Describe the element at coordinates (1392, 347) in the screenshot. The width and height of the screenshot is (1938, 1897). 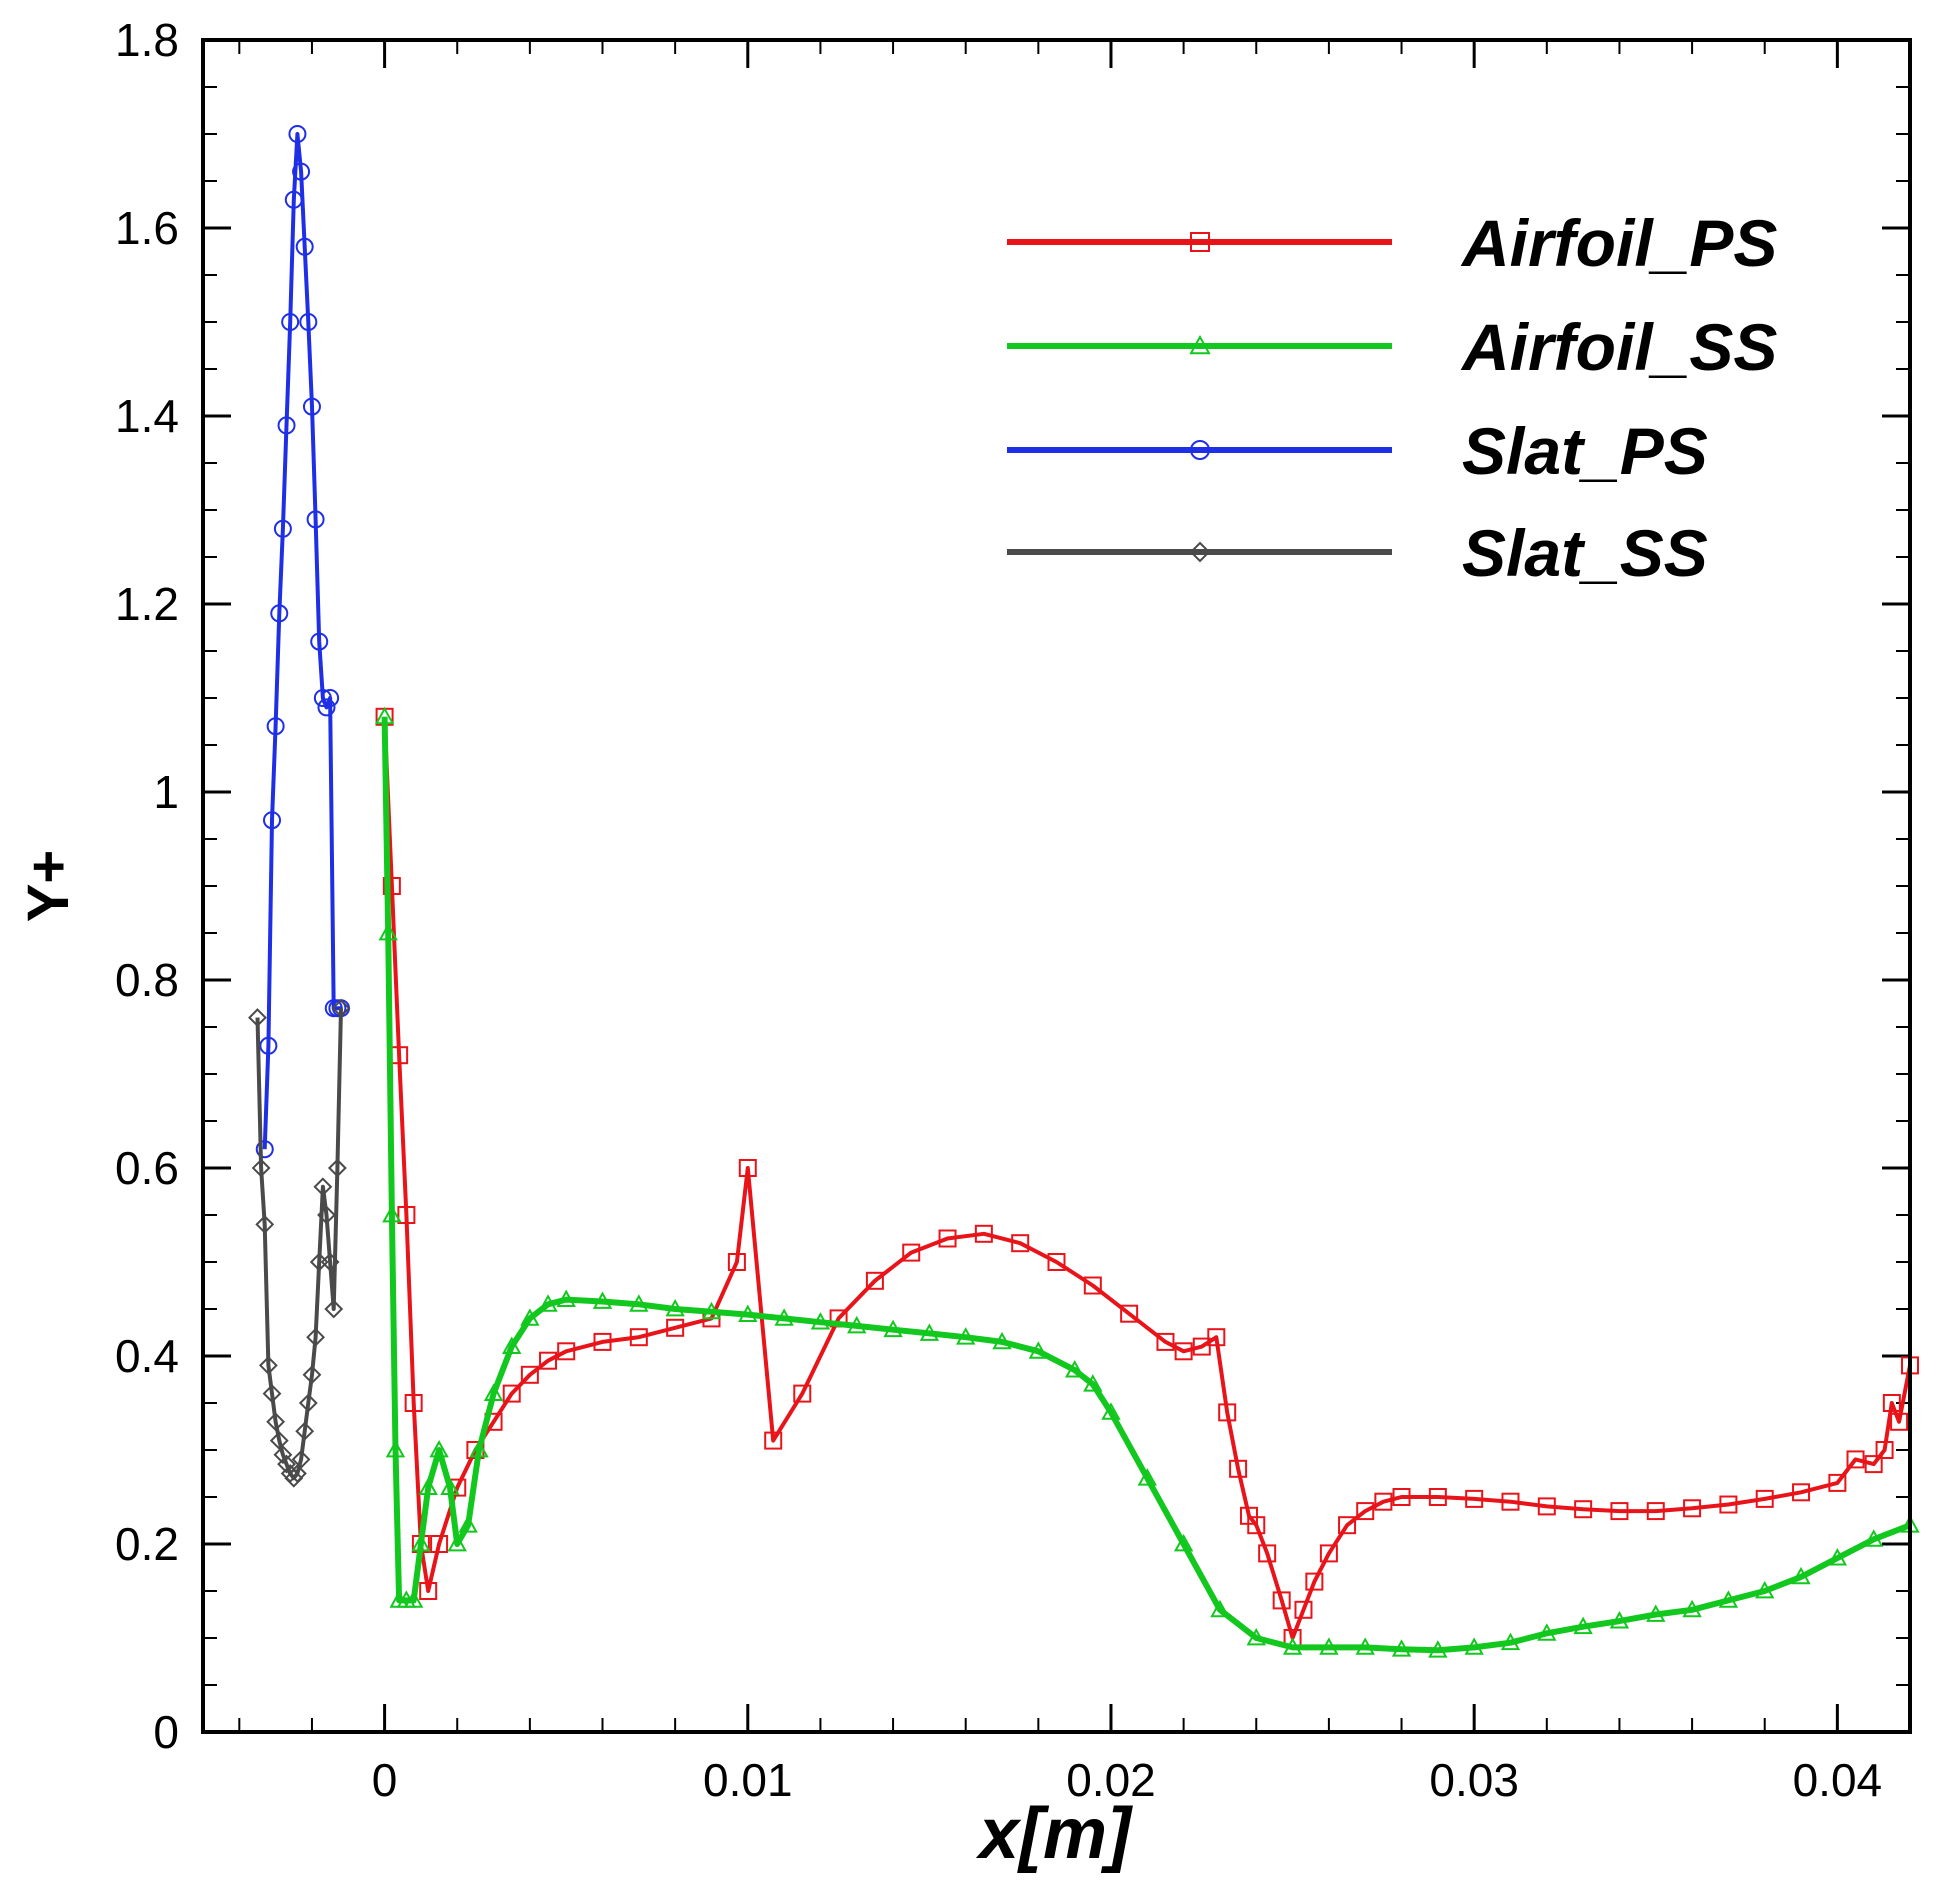
I see `legend-item-airfoil-ss: Airfoil_SS` at that location.